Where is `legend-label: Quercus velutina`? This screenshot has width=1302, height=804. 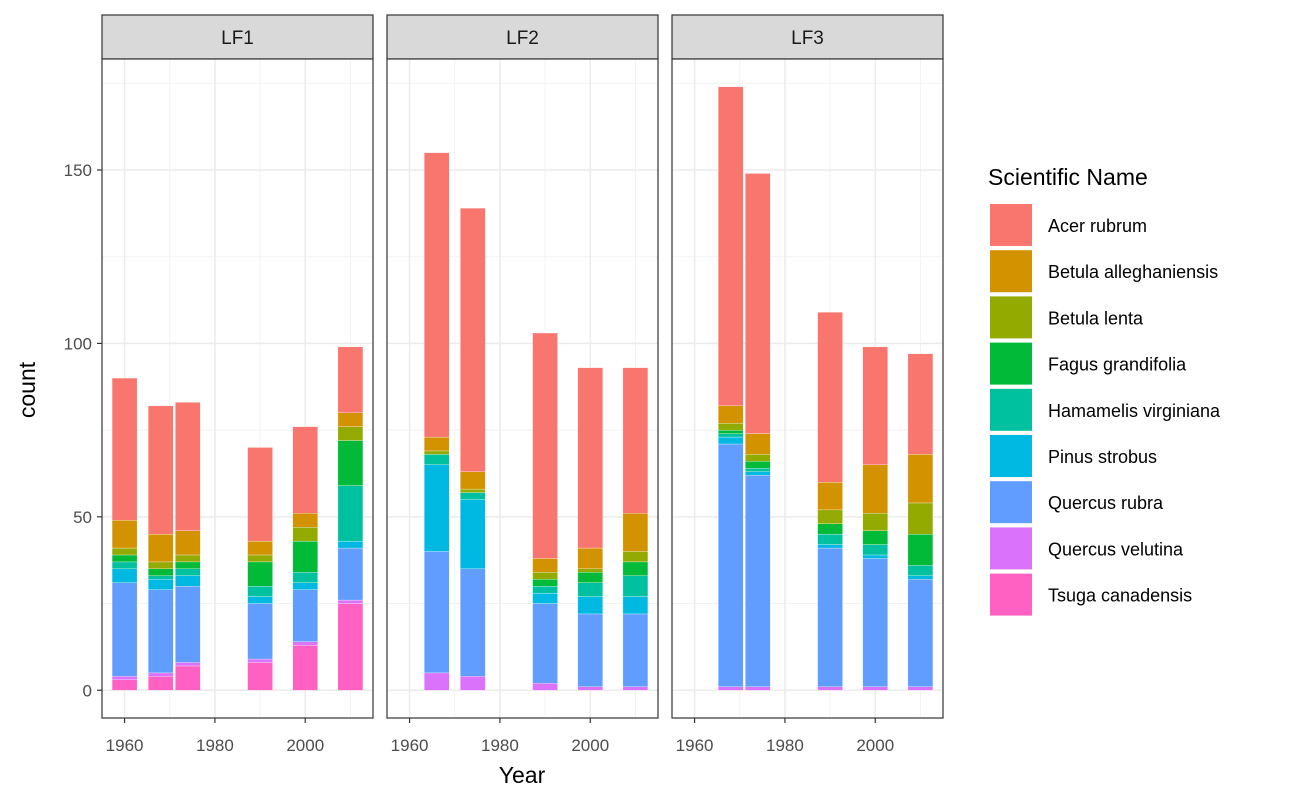
legend-label: Quercus velutina is located at coordinates (1116, 549).